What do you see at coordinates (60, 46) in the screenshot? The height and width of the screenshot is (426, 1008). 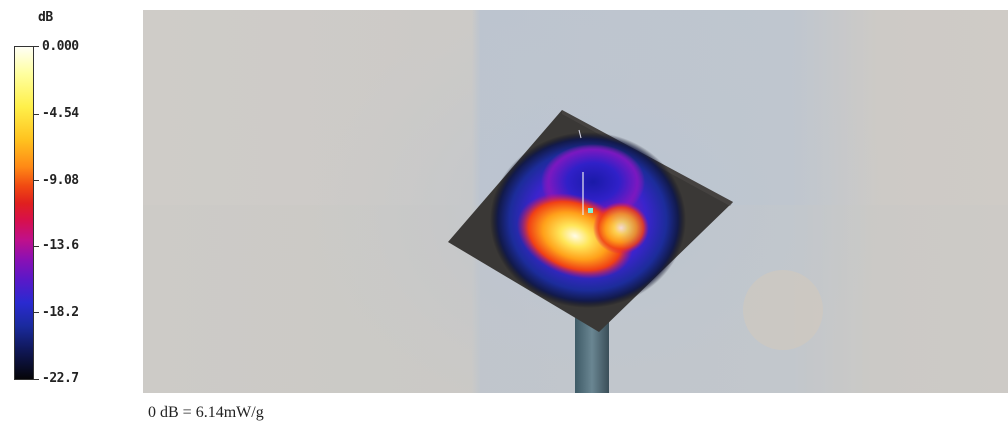 I see `tick-label-0: 0.000` at bounding box center [60, 46].